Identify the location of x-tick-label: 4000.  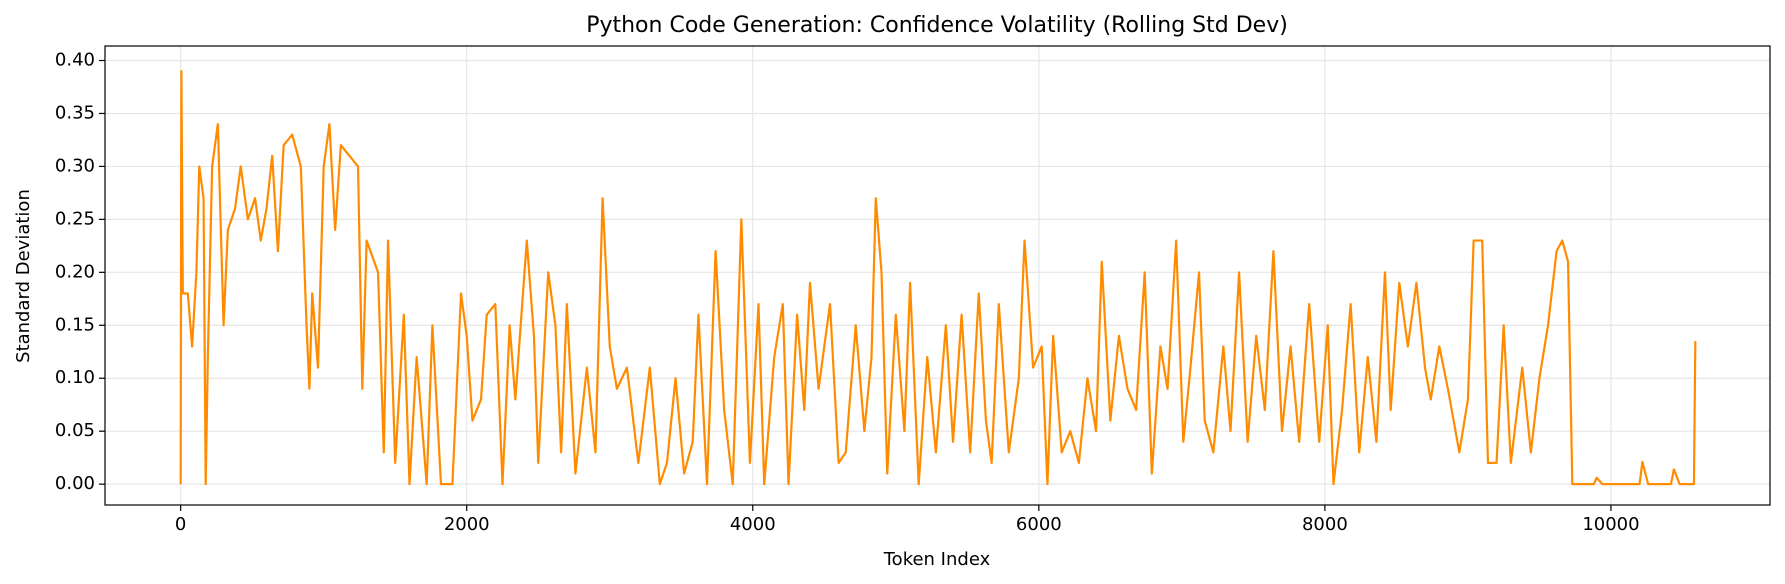
(753, 524).